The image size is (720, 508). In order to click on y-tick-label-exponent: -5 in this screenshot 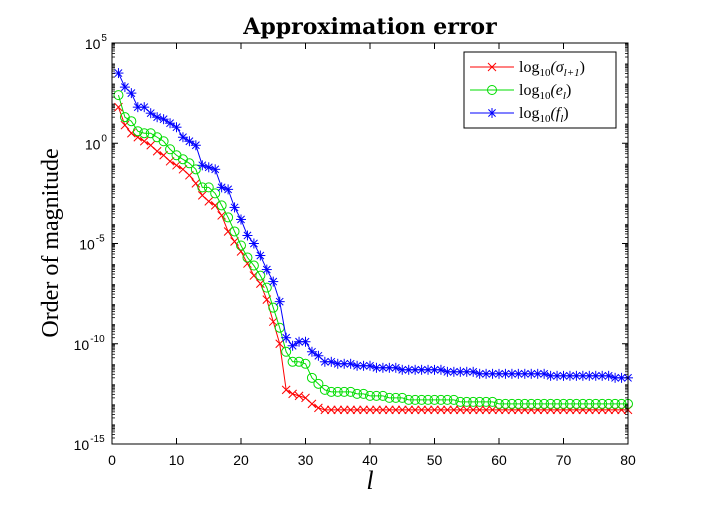, I will do `click(100, 239)`.